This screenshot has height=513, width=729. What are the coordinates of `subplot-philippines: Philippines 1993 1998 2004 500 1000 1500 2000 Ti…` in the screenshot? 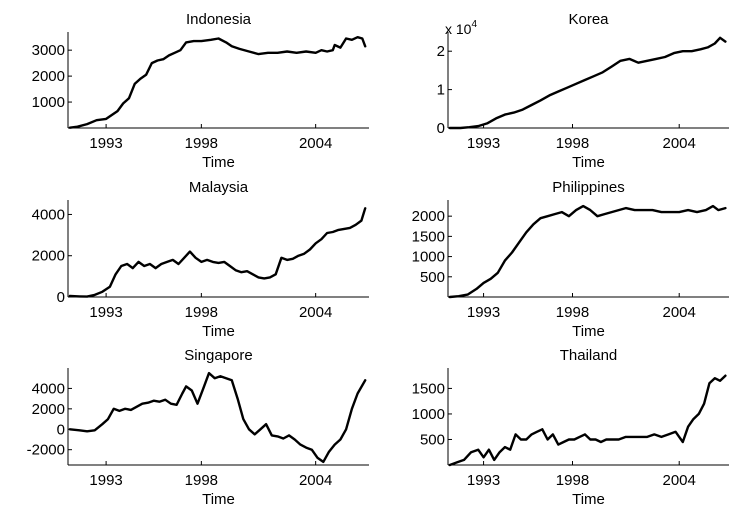 It's located at (570, 259).